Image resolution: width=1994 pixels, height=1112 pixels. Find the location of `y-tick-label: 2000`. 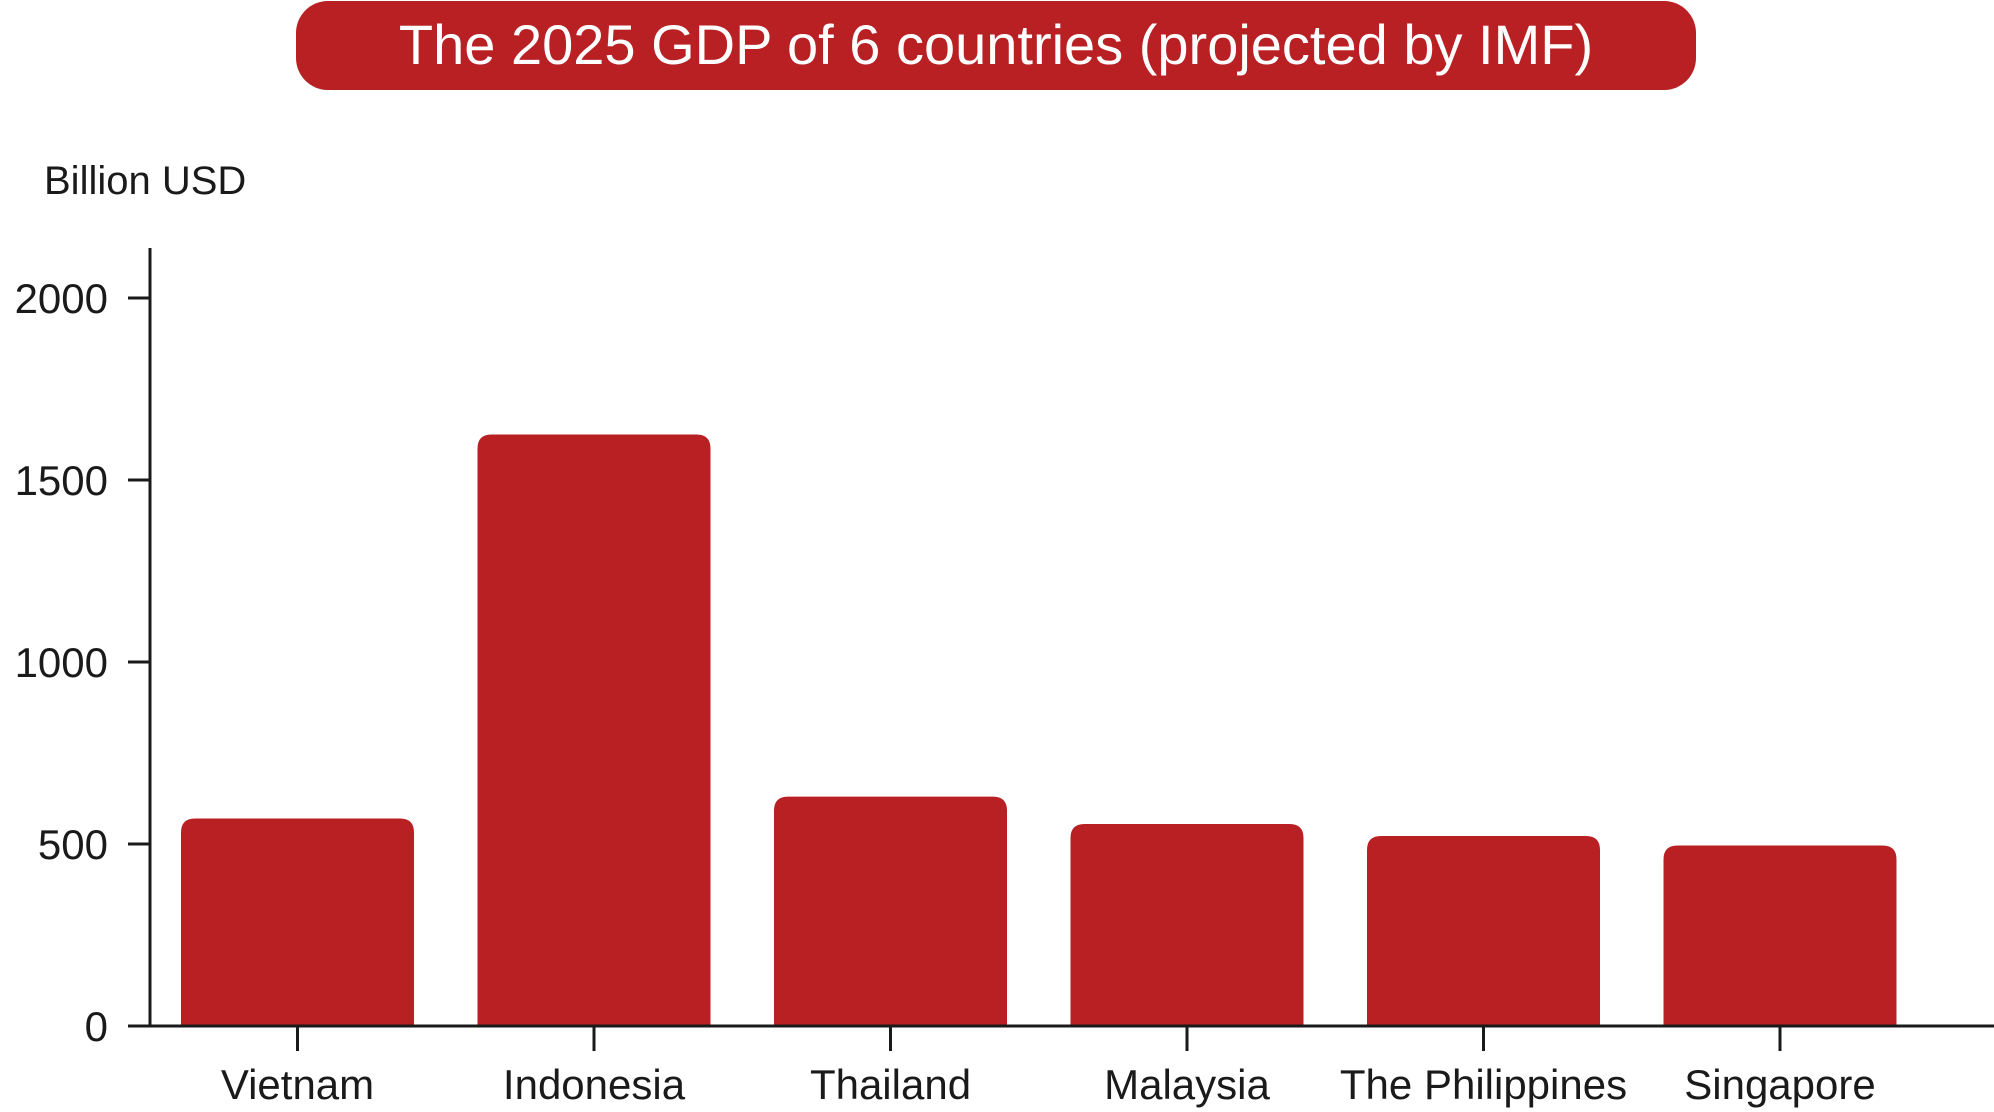

y-tick-label: 2000 is located at coordinates (61, 298).